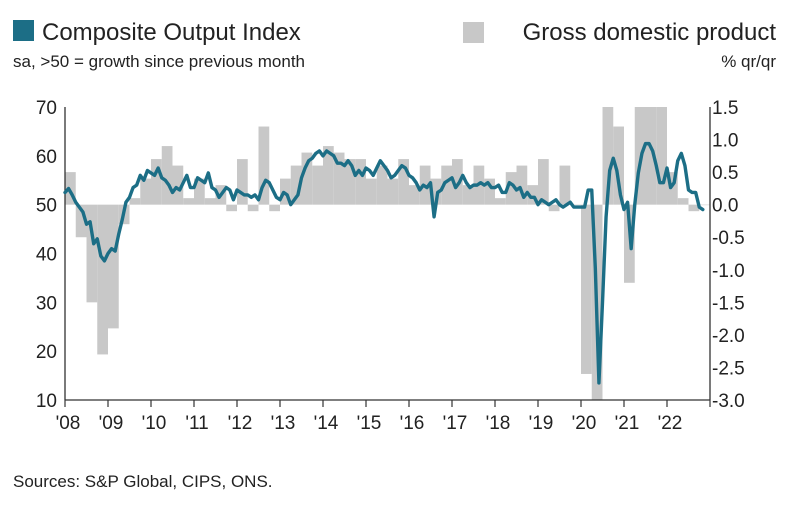 This screenshot has width=790, height=510. What do you see at coordinates (728, 303) in the screenshot?
I see `right-tick-label: -1.5` at bounding box center [728, 303].